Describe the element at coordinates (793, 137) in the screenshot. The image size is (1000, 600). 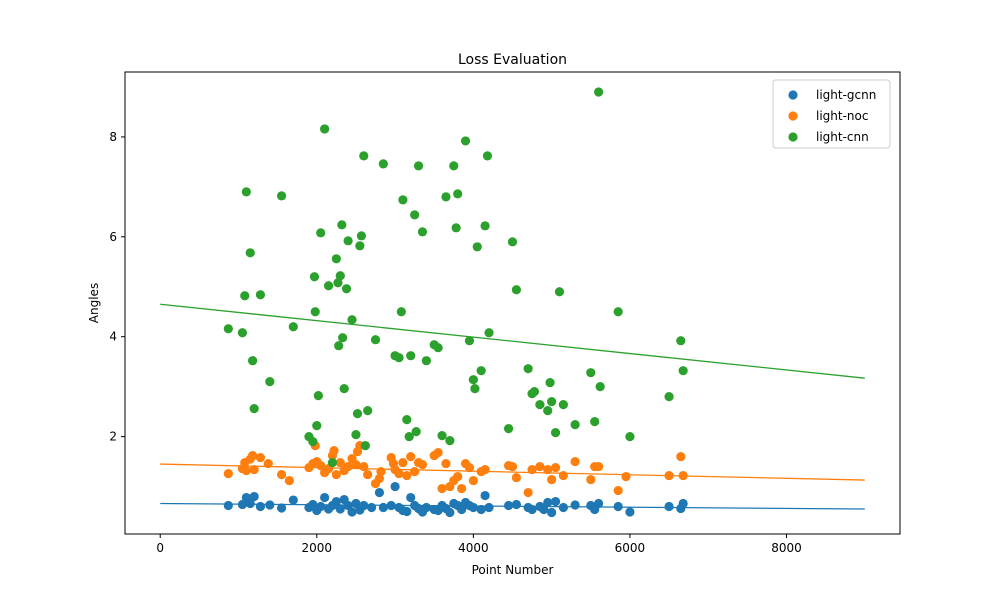
I see `legend-marker-light-cnn` at that location.